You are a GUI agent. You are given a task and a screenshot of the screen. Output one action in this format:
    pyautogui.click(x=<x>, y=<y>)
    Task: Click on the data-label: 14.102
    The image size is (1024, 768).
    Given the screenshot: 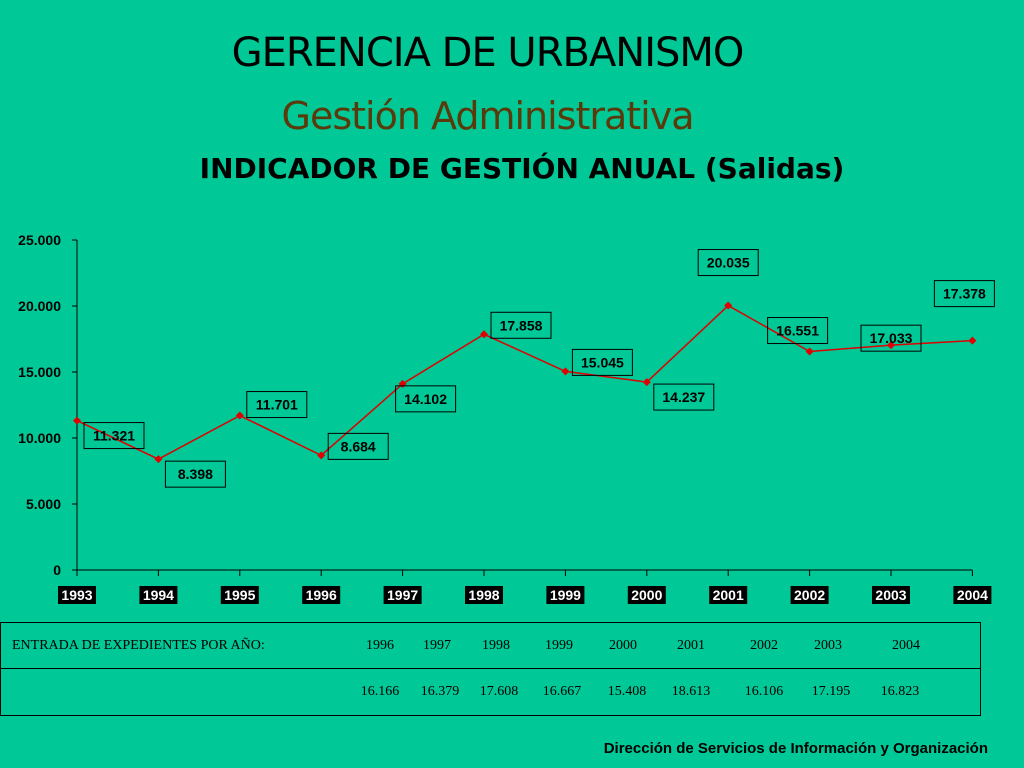 What is the action you would take?
    pyautogui.click(x=425, y=399)
    